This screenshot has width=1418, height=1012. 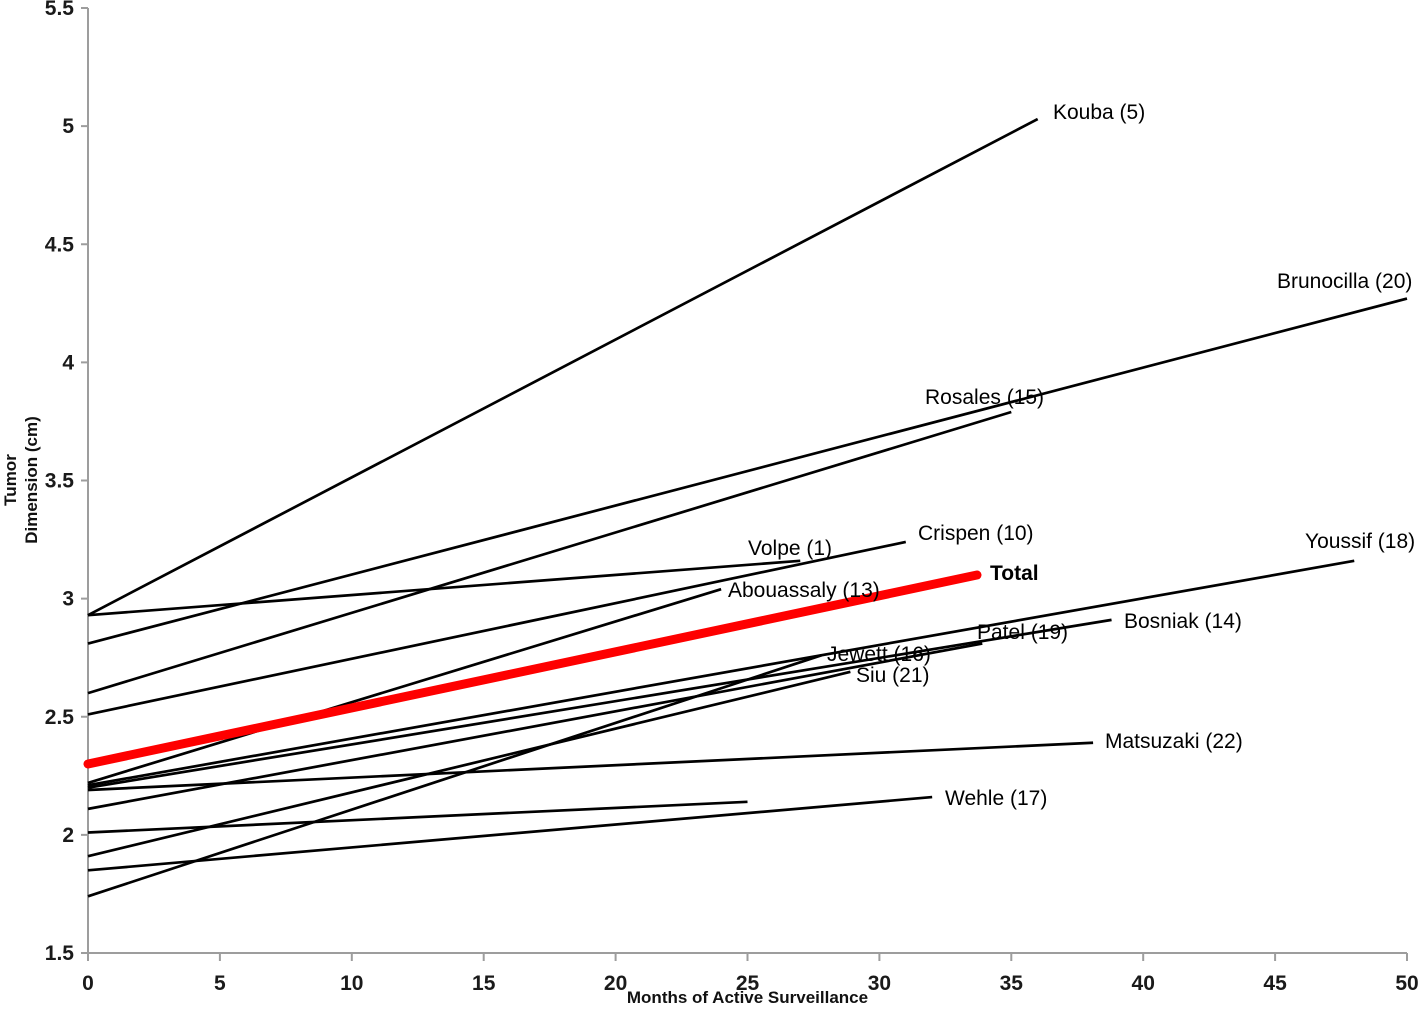 I want to click on series-label-kouba: Kouba (5), so click(x=1099, y=112).